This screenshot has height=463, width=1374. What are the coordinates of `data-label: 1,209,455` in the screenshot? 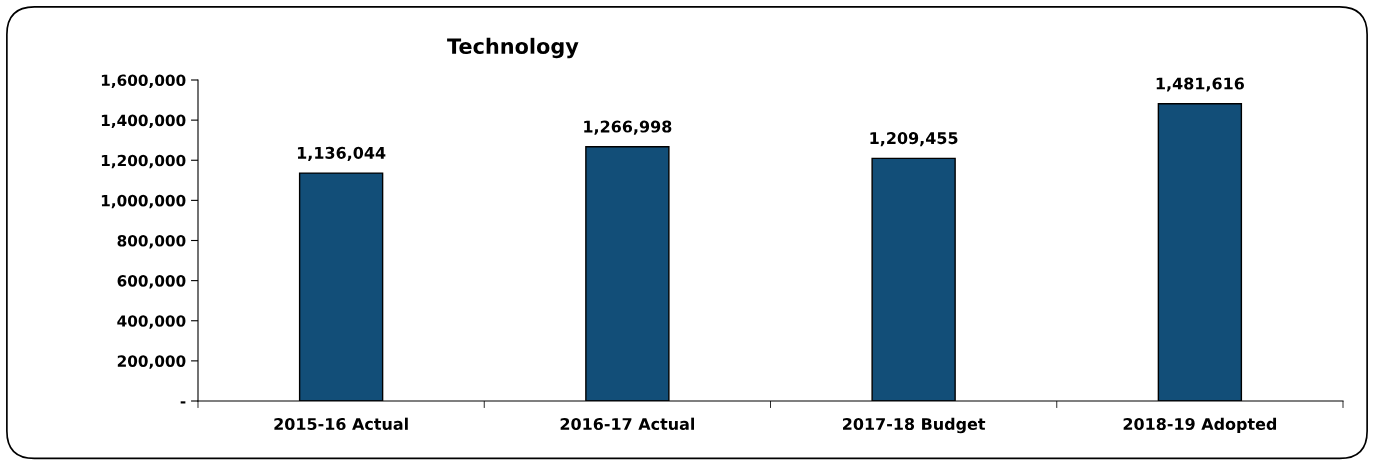 It's located at (914, 139).